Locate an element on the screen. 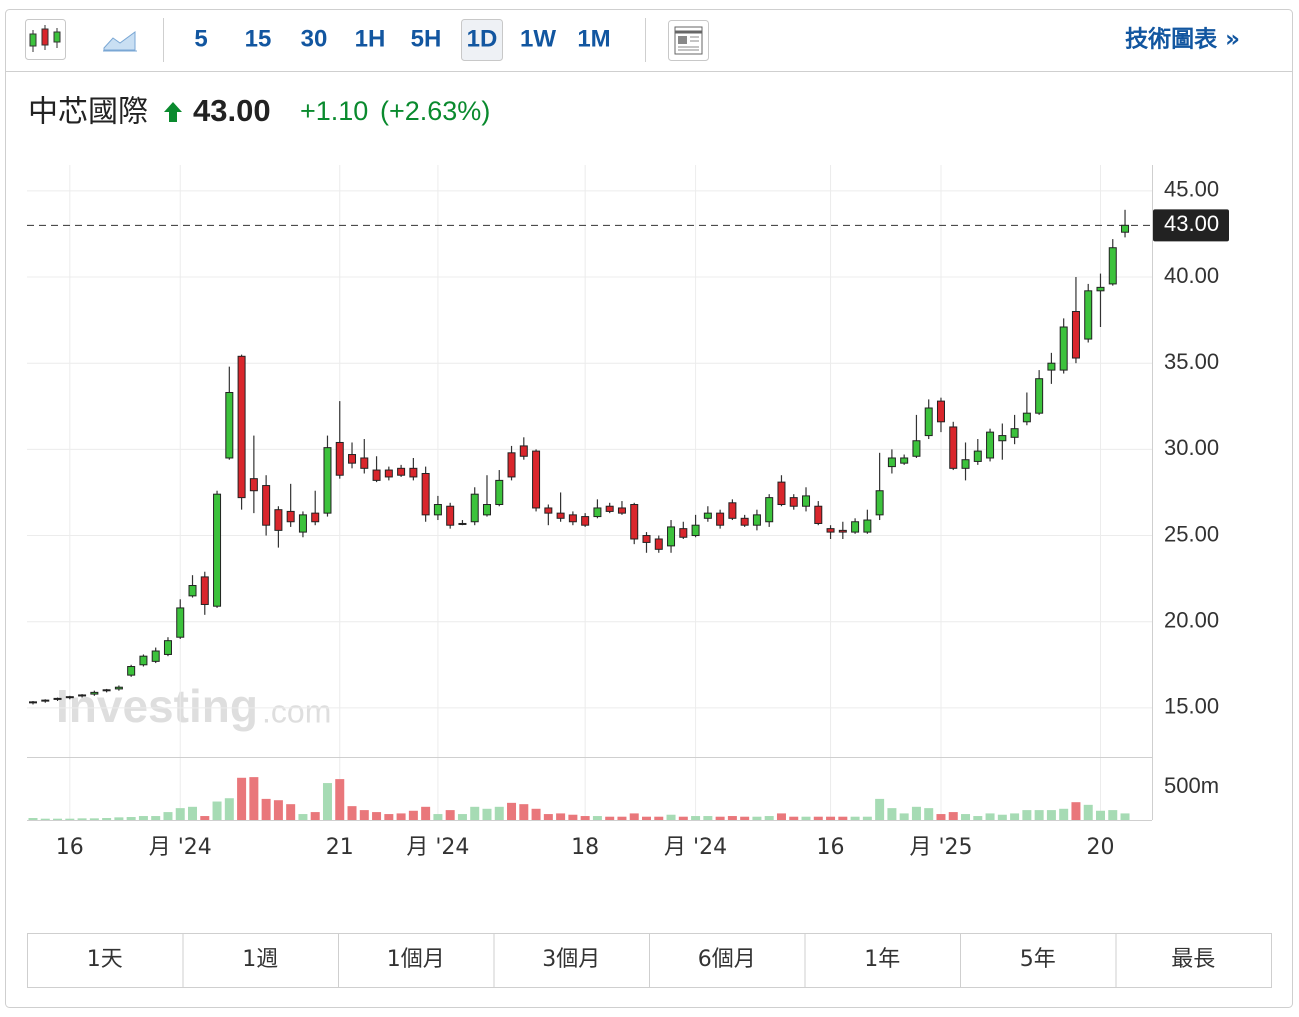 The height and width of the screenshot is (1017, 1299). interval-button: 30 is located at coordinates (314, 38).